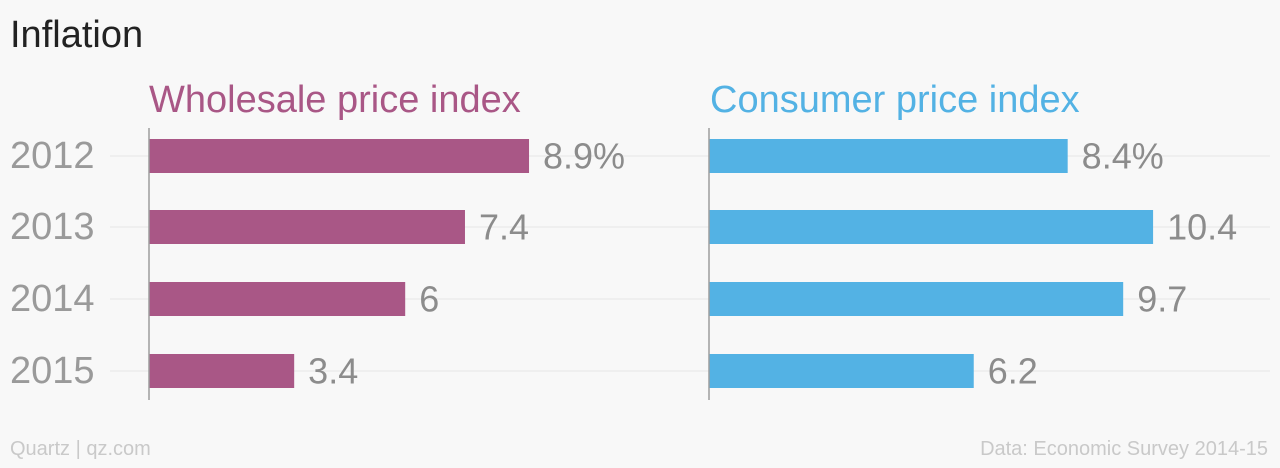 The height and width of the screenshot is (468, 1280). I want to click on bar-series2-2015, so click(841, 371).